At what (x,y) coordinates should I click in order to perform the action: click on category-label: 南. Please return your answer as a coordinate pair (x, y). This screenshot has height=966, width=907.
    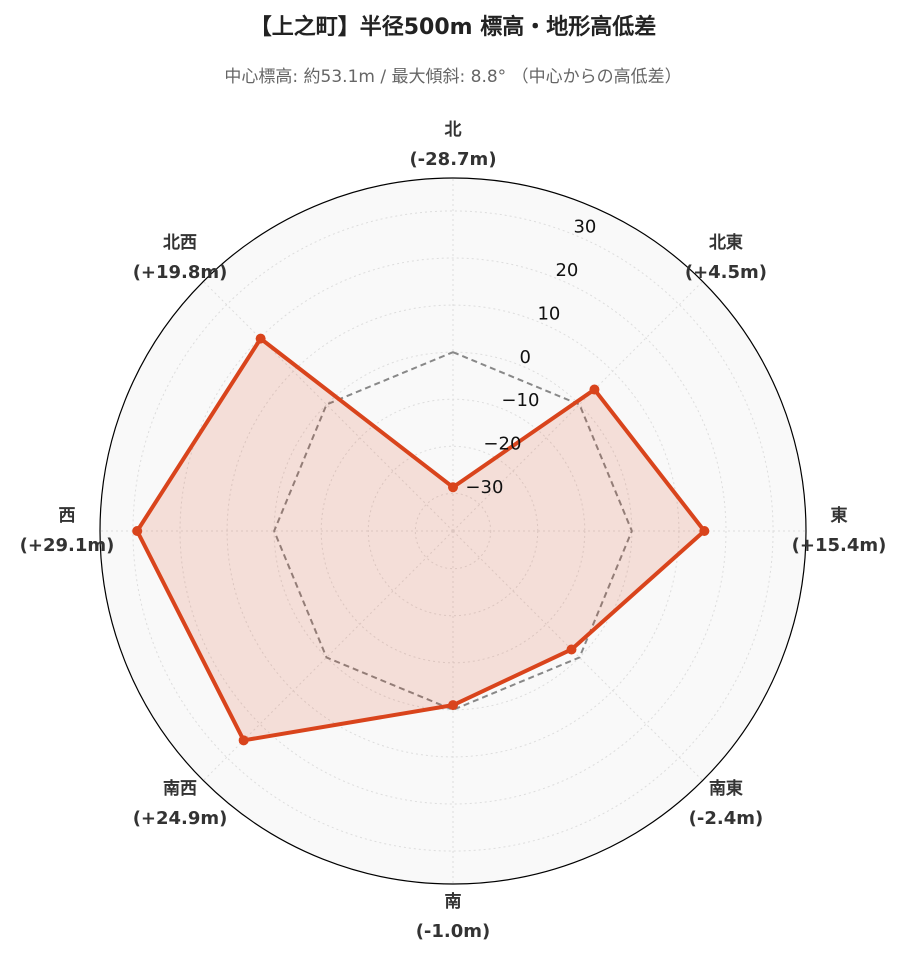
    Looking at the image, I should click on (453, 901).